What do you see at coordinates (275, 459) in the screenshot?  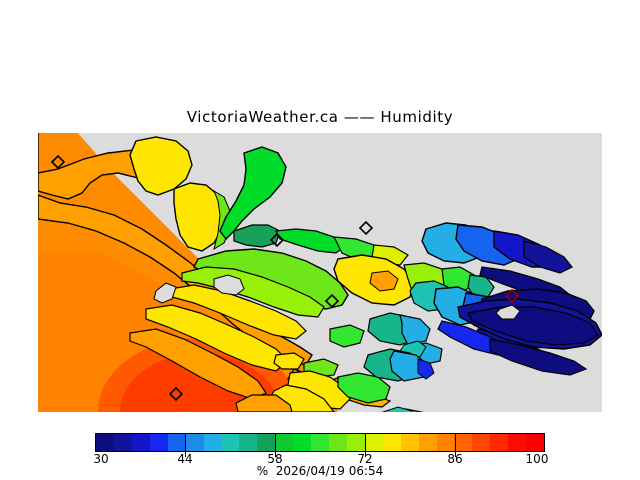 I see `colorbar-tick-label: 58` at bounding box center [275, 459].